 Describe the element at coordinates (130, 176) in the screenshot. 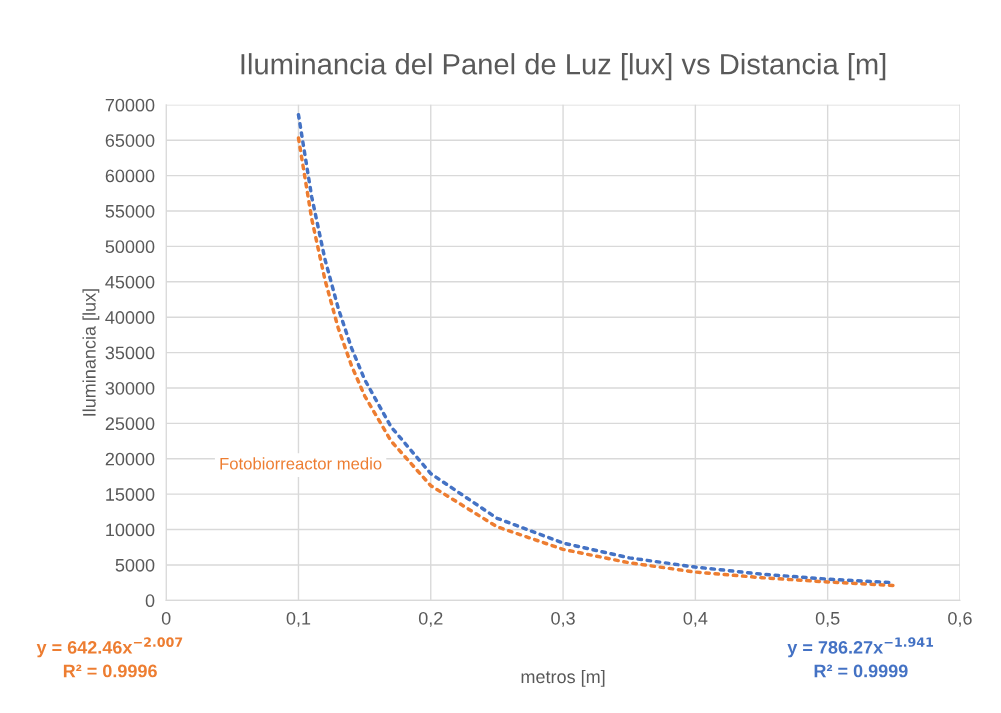

I see `y-tick-label: 60000` at that location.